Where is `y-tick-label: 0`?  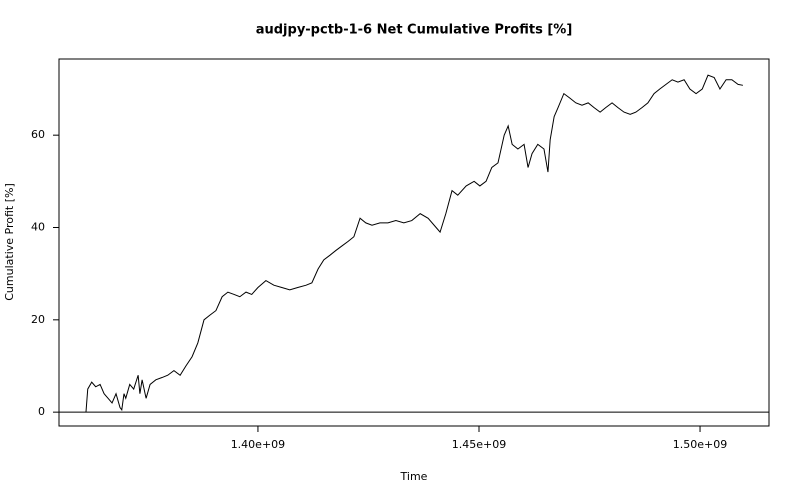 y-tick-label: 0 is located at coordinates (41, 411).